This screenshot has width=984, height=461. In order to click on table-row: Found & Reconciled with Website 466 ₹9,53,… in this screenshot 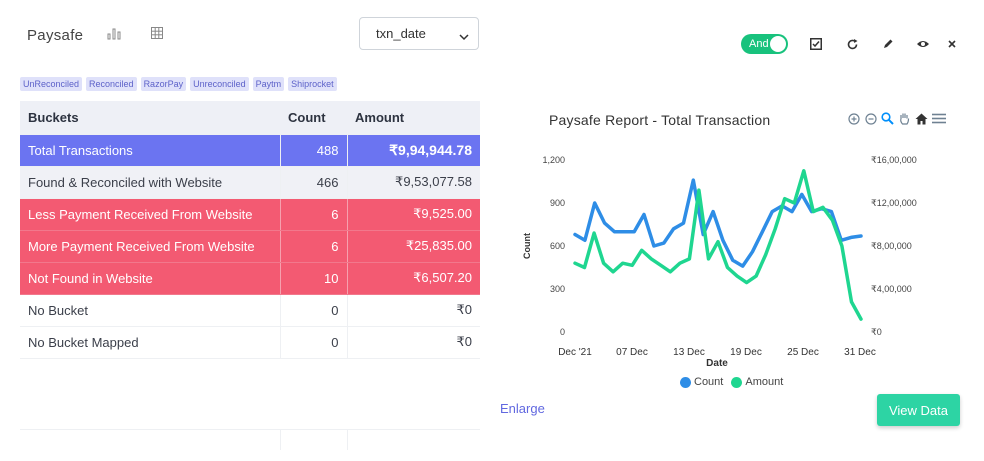, I will do `click(250, 182)`.